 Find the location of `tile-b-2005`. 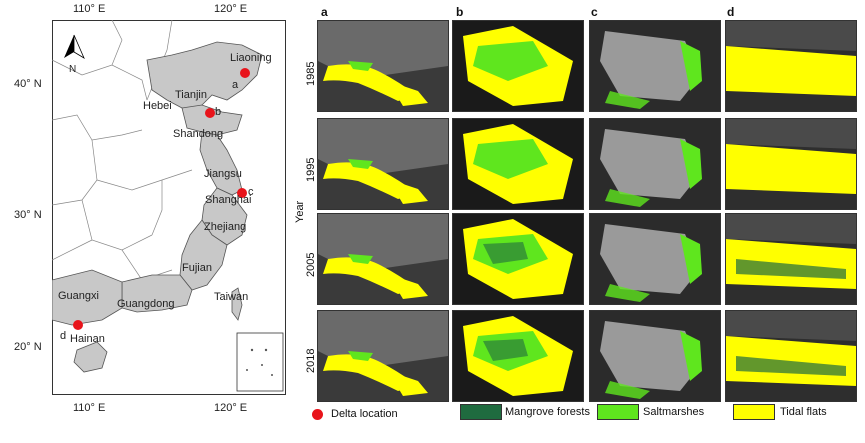

tile-b-2005 is located at coordinates (518, 259).